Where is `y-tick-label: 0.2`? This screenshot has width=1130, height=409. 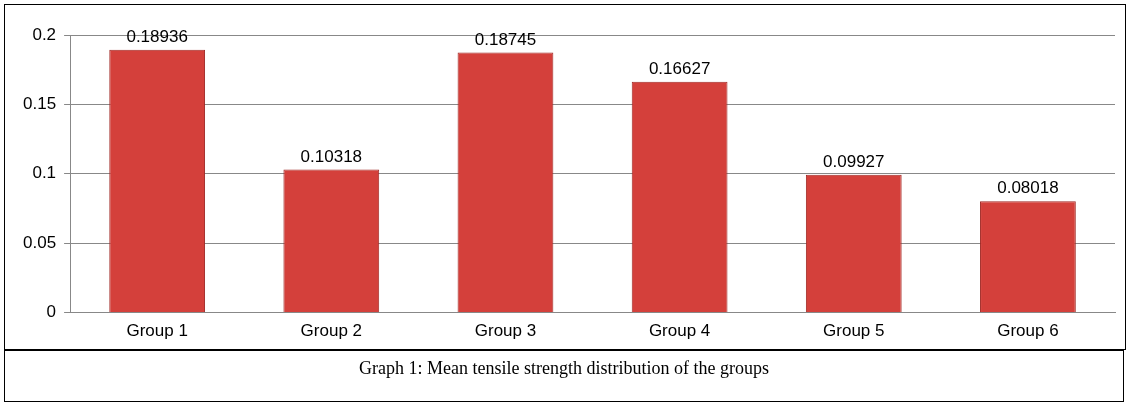
y-tick-label: 0.2 is located at coordinates (44, 34).